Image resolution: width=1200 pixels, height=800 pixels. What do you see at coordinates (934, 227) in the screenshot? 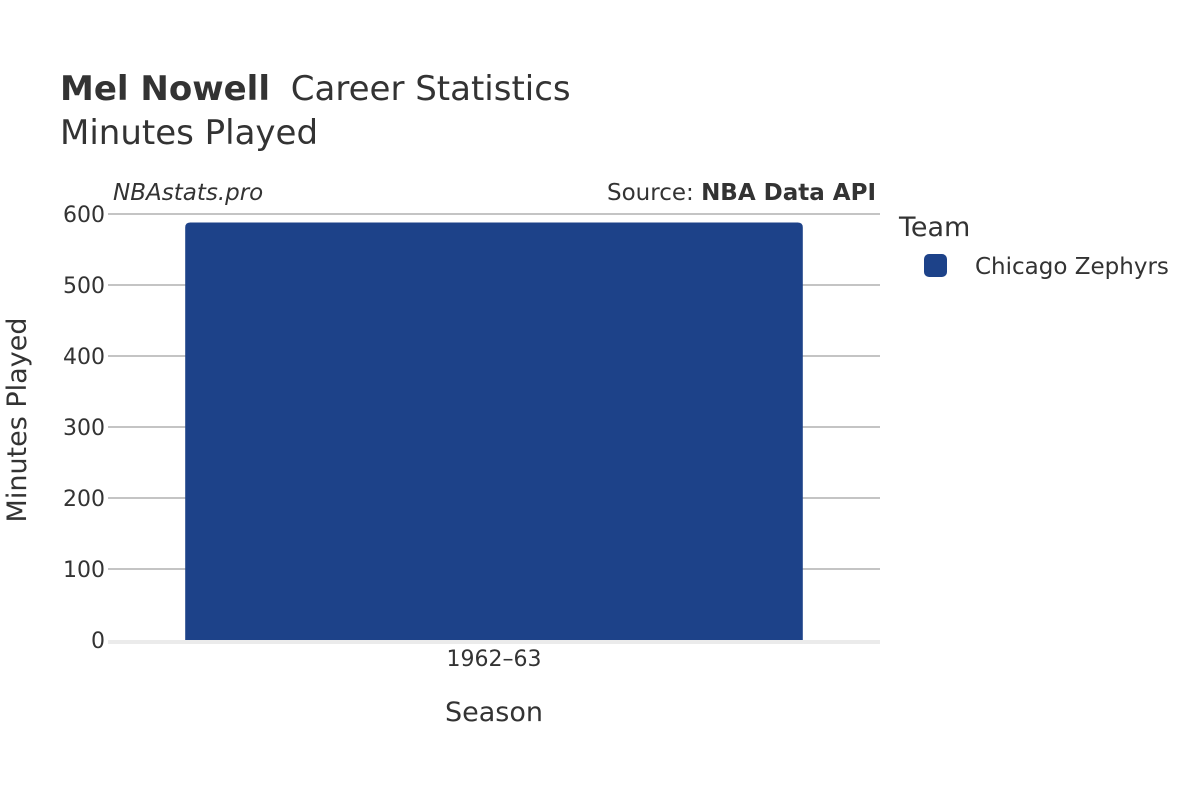
I see `legend-title: Team` at bounding box center [934, 227].